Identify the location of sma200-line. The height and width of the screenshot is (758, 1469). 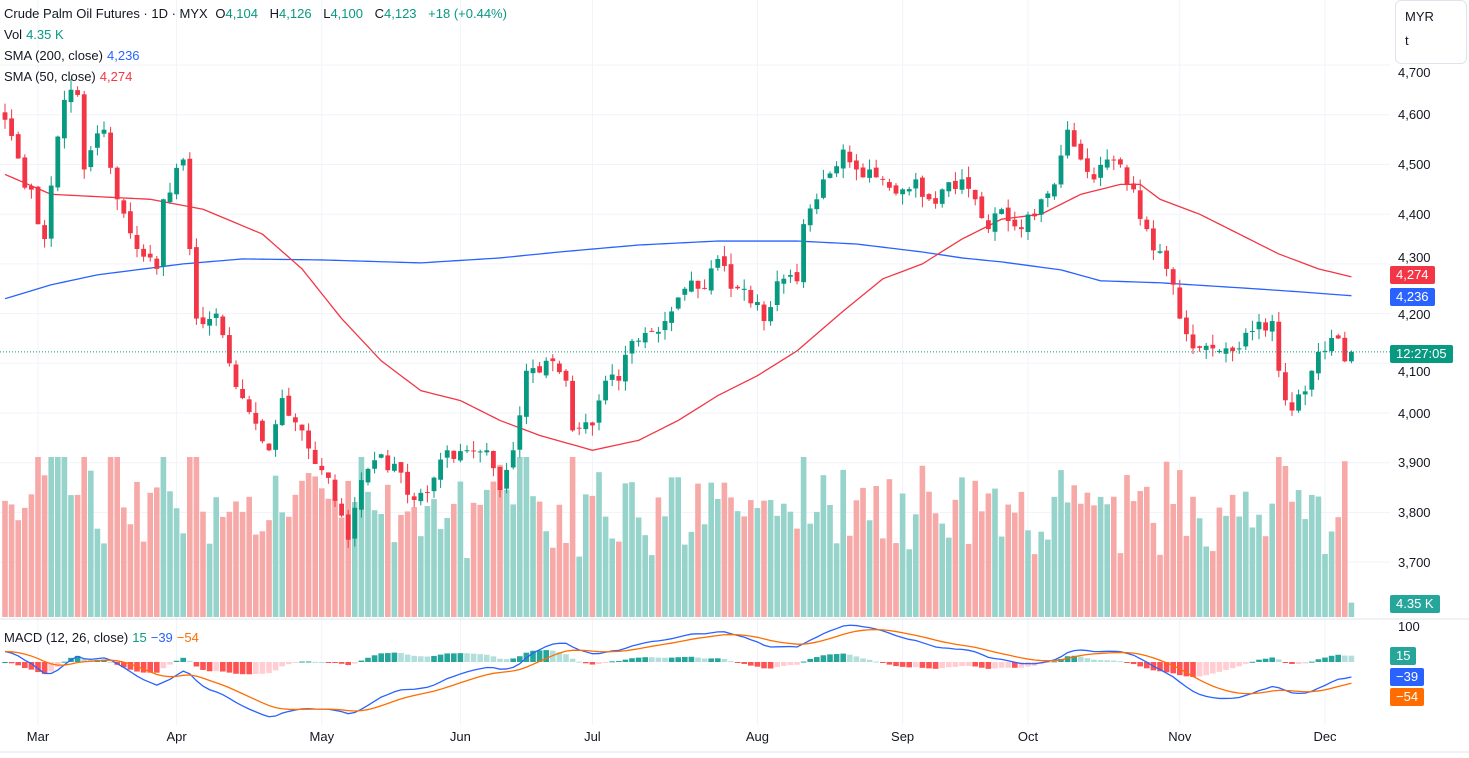
(678, 270).